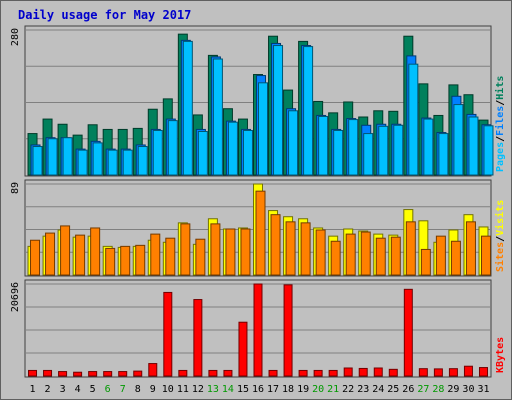 The image size is (512, 400). I want to click on x-tick-label-13: 13, so click(213, 389).